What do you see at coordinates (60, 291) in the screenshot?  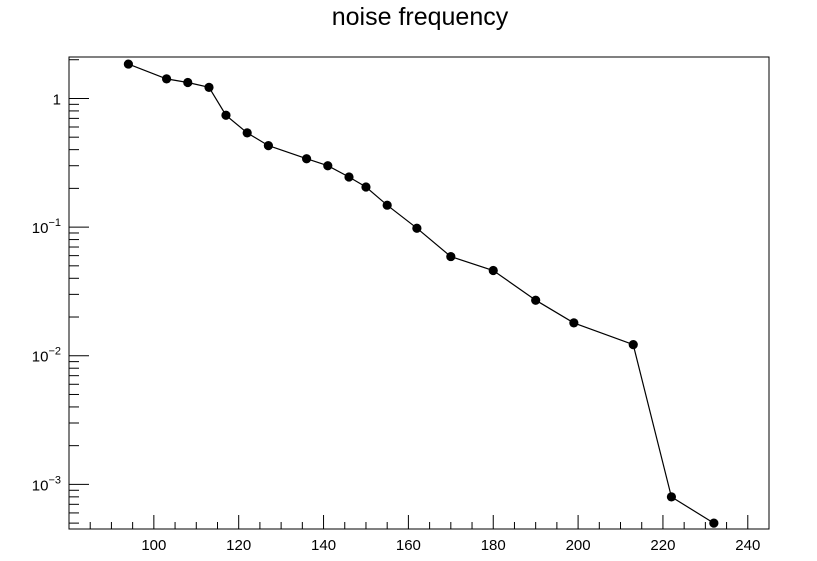 I see `y-axis: 110−110−210−3` at bounding box center [60, 291].